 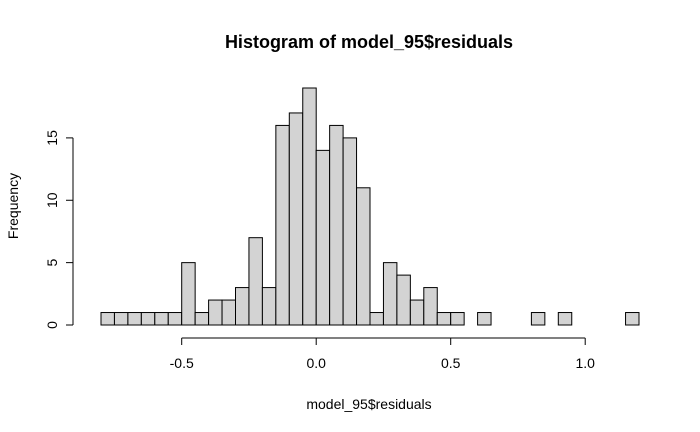 I want to click on y-tick-label: 10, so click(x=52, y=200).